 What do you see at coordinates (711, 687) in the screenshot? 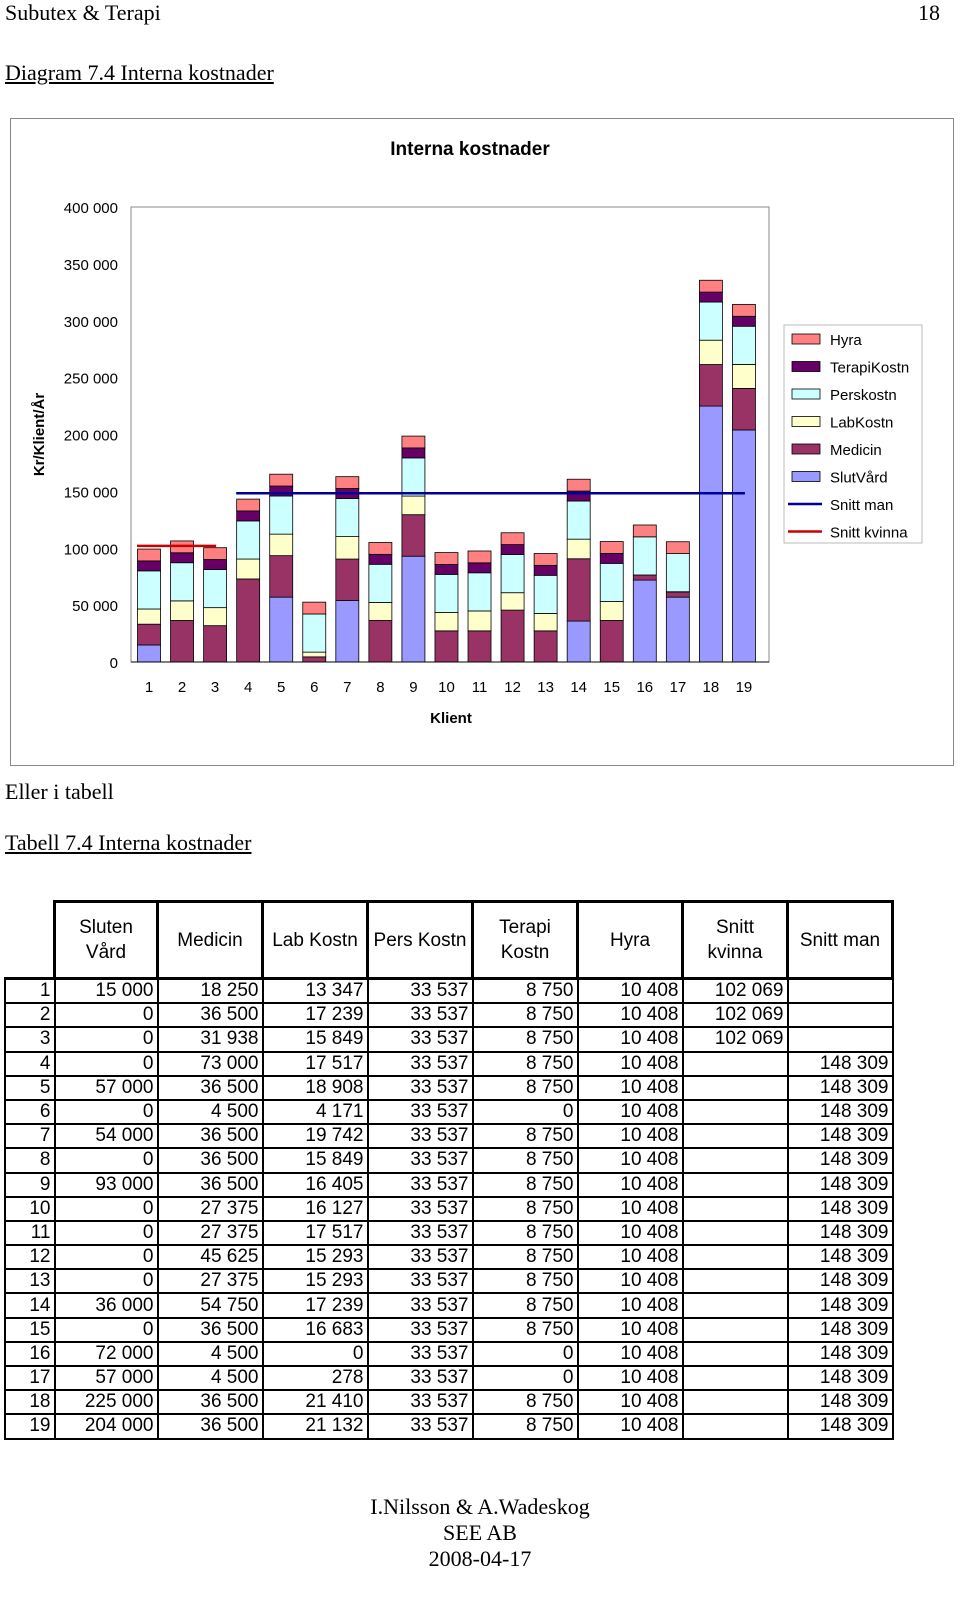
I see `x-tick-label: 18` at bounding box center [711, 687].